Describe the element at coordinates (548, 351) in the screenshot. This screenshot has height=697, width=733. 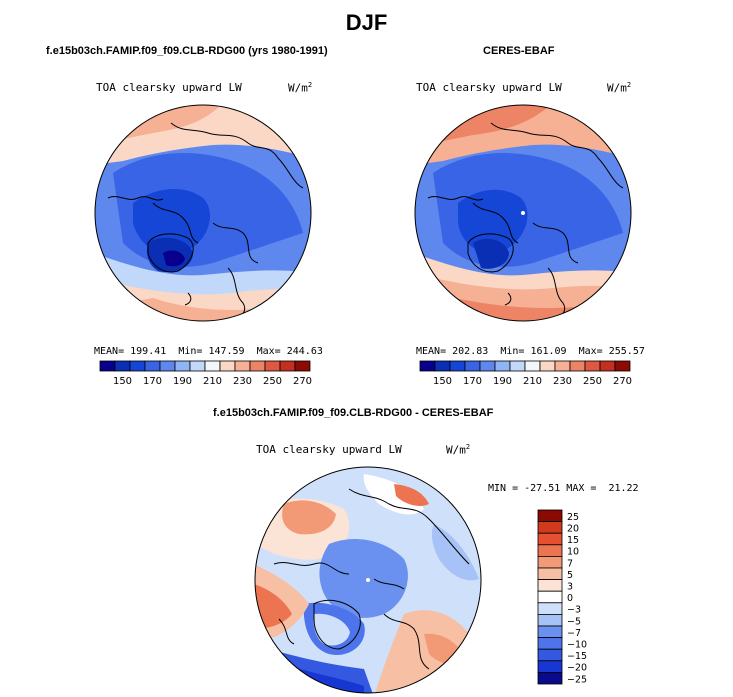
I see `obs-min-value: 161.09` at that location.